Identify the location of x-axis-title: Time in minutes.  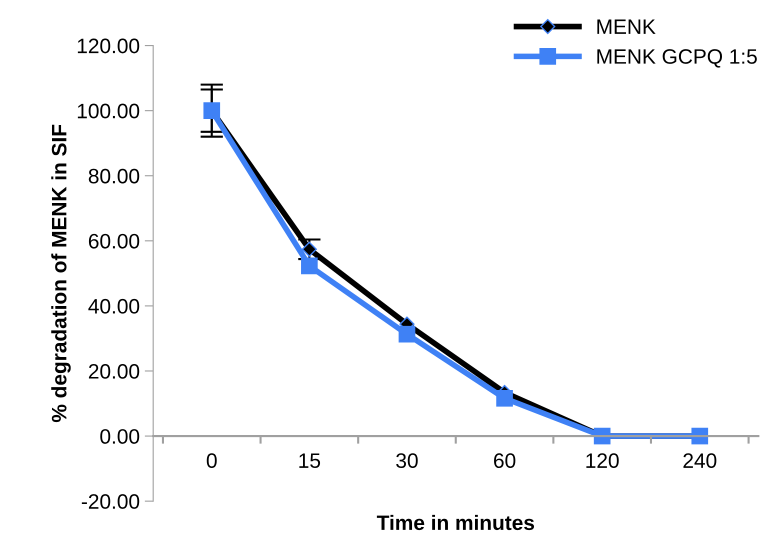
(455, 522).